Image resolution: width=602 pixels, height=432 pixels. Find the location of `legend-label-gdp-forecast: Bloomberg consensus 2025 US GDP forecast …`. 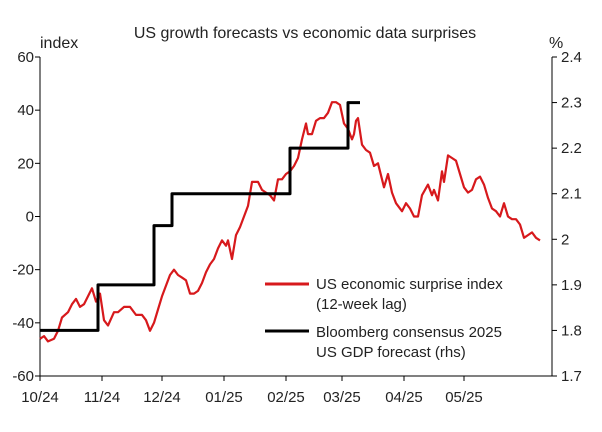

legend-label-gdp-forecast: Bloomberg consensus 2025 US GDP forecast … is located at coordinates (409, 342).